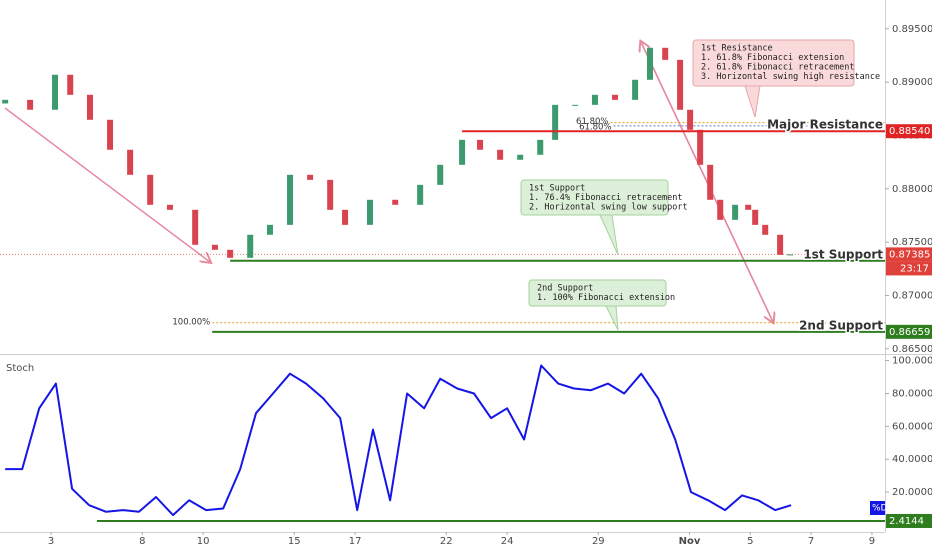 This screenshot has width=932, height=550. I want to click on y-tick-label: 80.0000, so click(912, 393).